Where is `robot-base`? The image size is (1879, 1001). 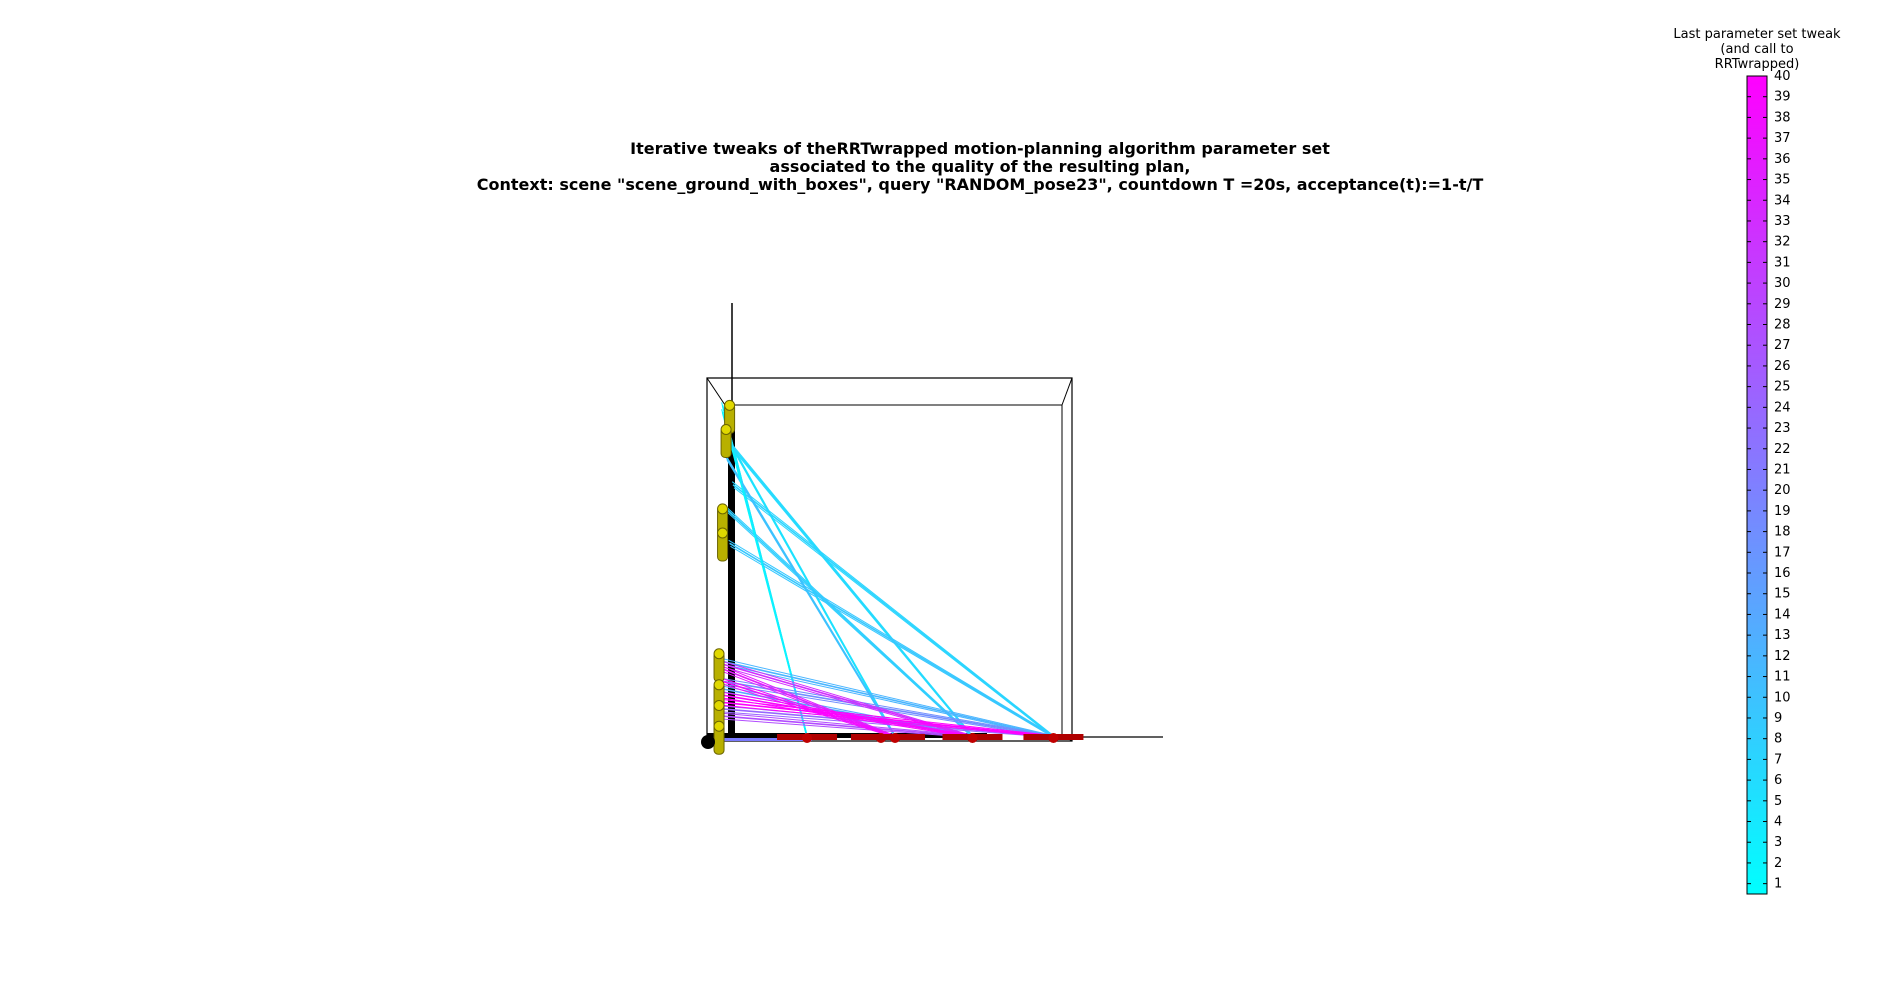 robot-base is located at coordinates (847, 574).